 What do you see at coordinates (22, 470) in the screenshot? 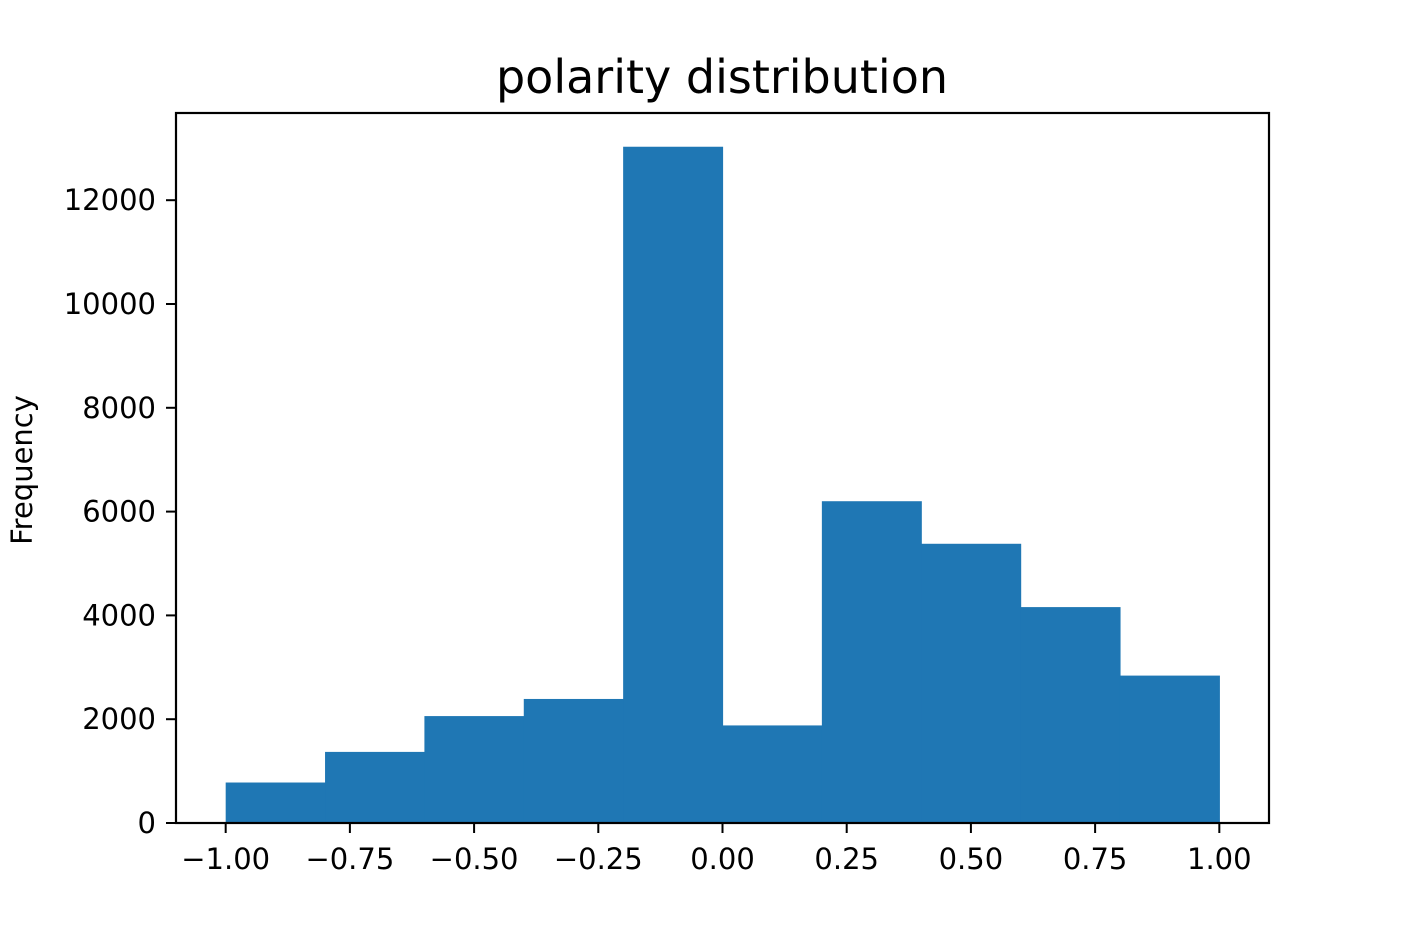
I see `y-axis-label: Frequency` at bounding box center [22, 470].